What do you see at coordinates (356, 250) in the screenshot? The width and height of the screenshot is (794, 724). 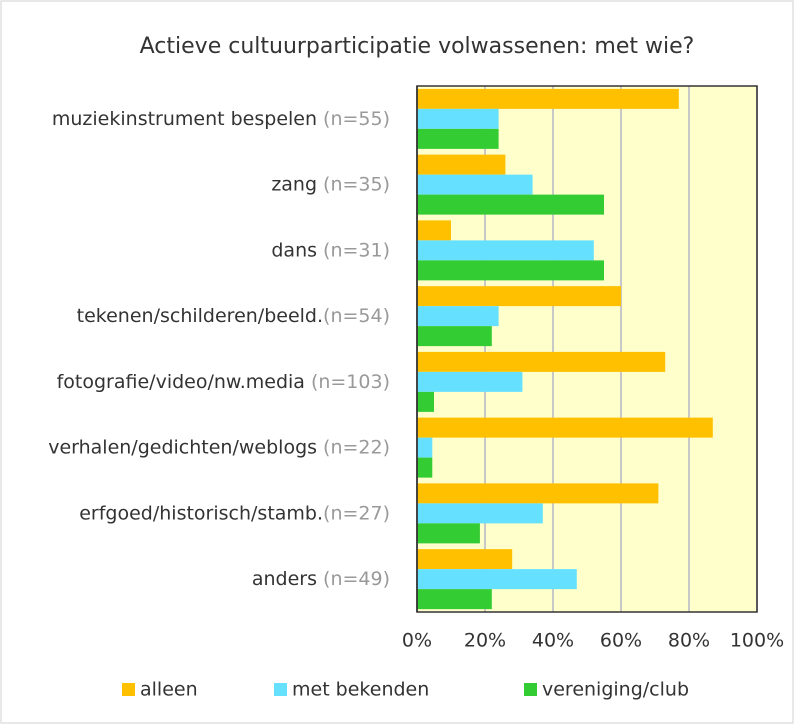 I see `category-note: (n=31)` at bounding box center [356, 250].